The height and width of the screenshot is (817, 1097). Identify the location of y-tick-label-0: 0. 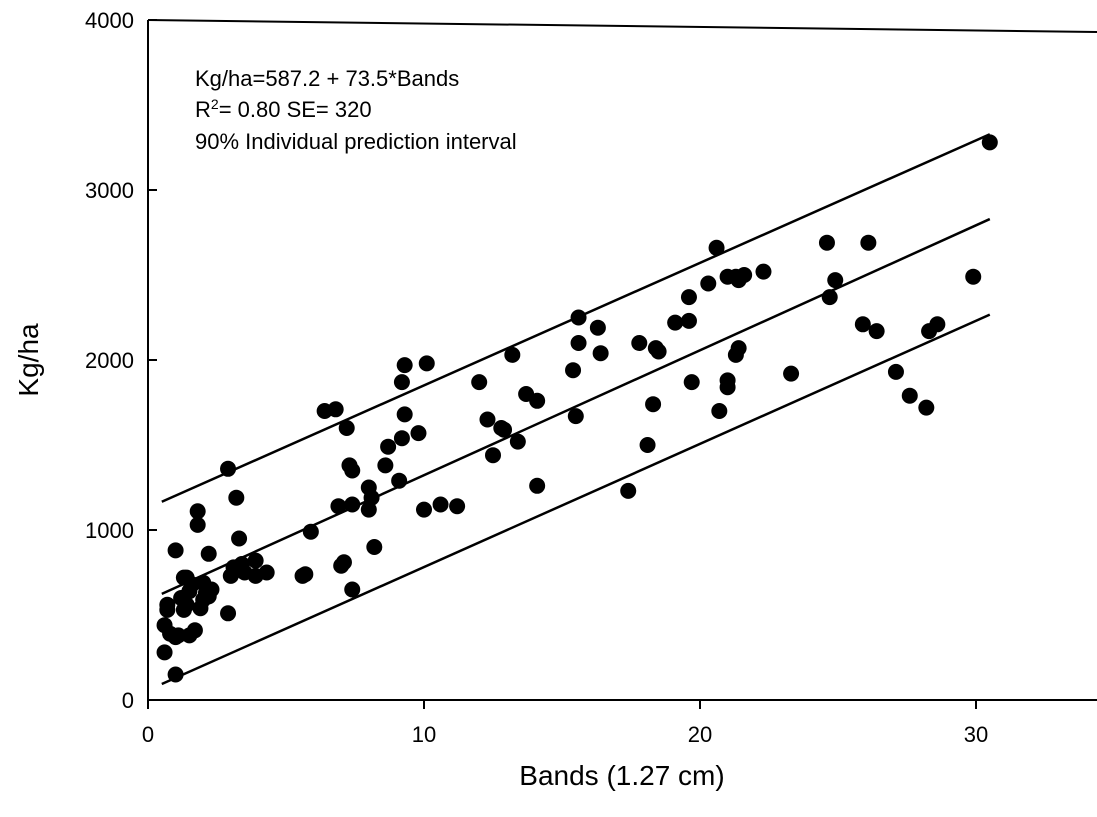
(128, 700).